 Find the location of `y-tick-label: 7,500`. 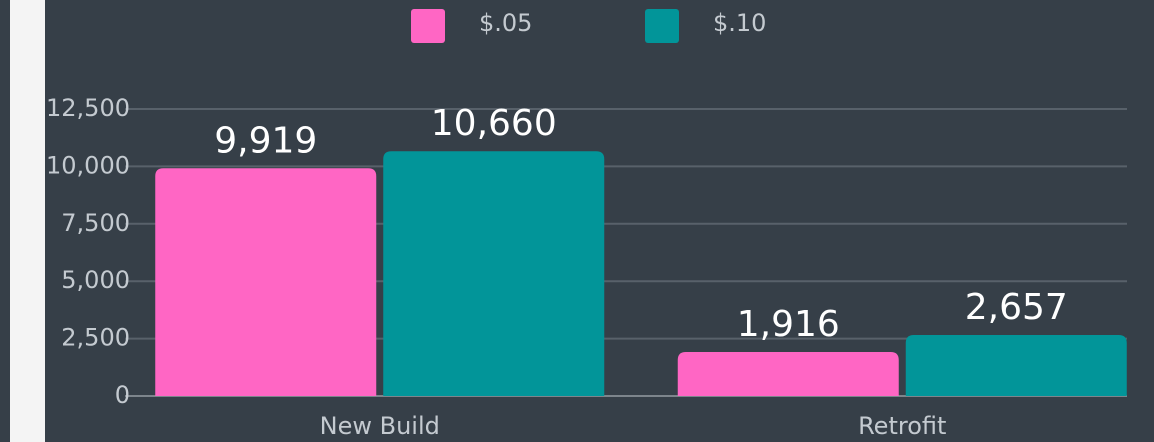

y-tick-label: 7,500 is located at coordinates (95, 223).